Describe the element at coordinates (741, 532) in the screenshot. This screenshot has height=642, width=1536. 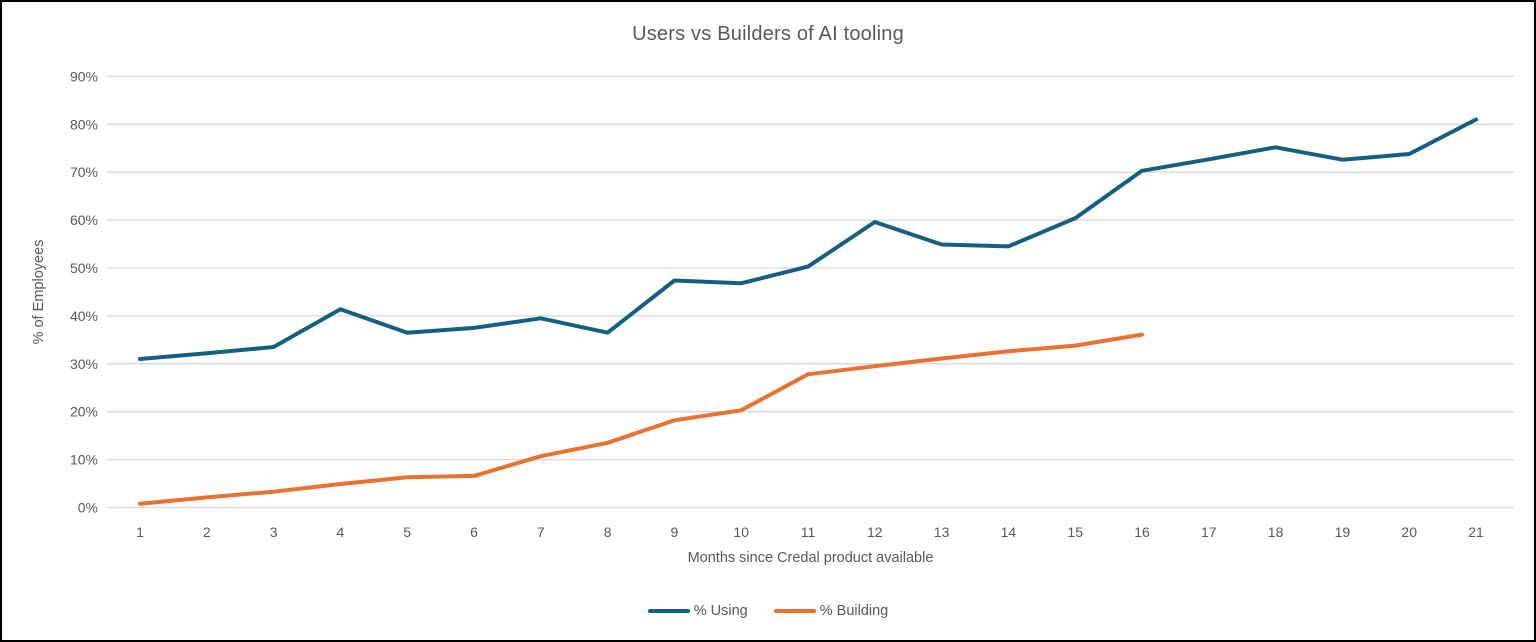
I see `x-tick-label: 10` at that location.